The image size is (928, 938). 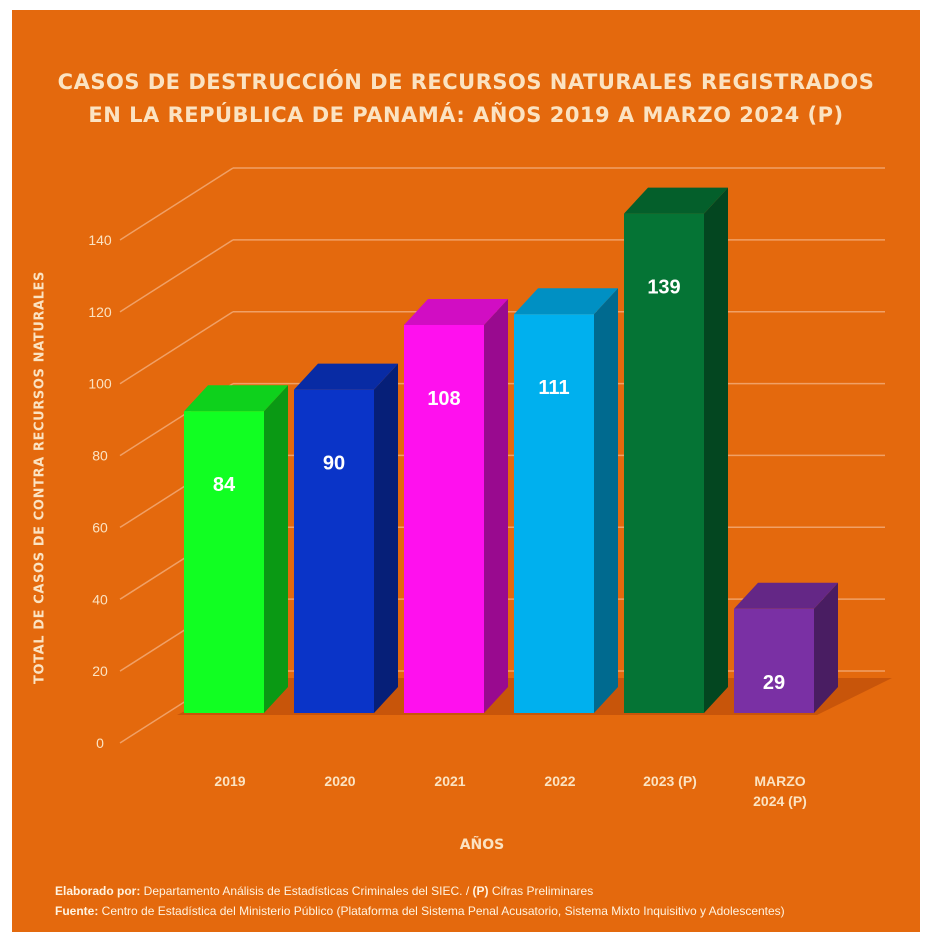 I want to click on x-tick-label: 2021, so click(x=449, y=781).